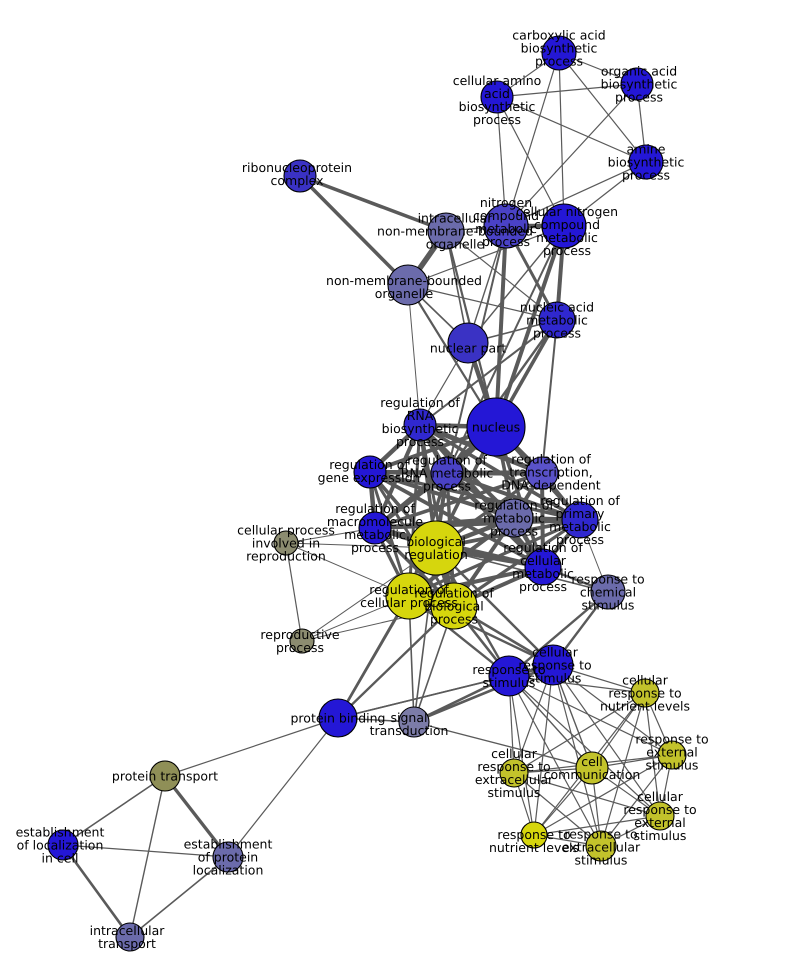 The image size is (786, 971). What do you see at coordinates (375, 528) in the screenshot?
I see `graph-node-regulation-of-macromolecule-metabolic-process` at bounding box center [375, 528].